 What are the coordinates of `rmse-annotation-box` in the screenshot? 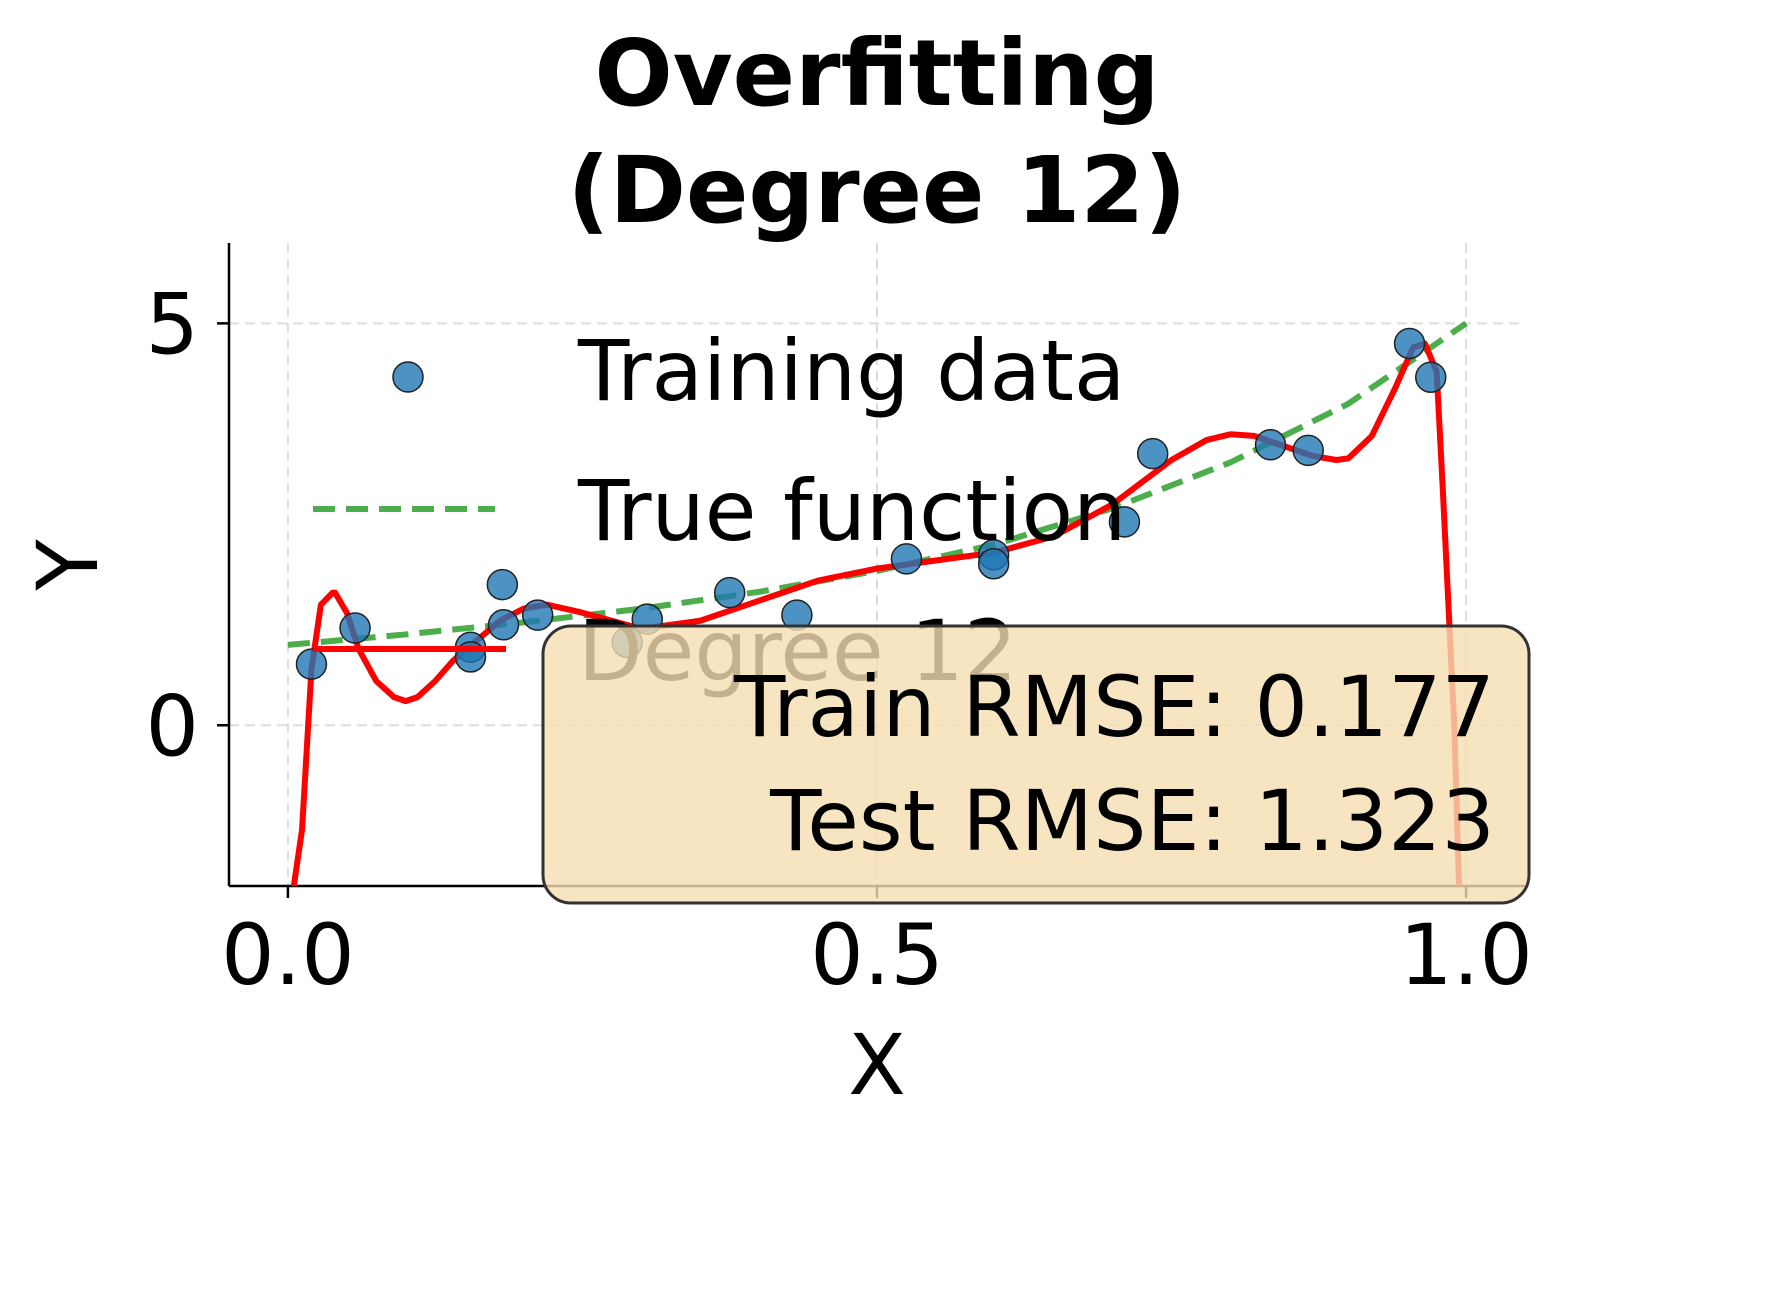 It's located at (1036, 764).